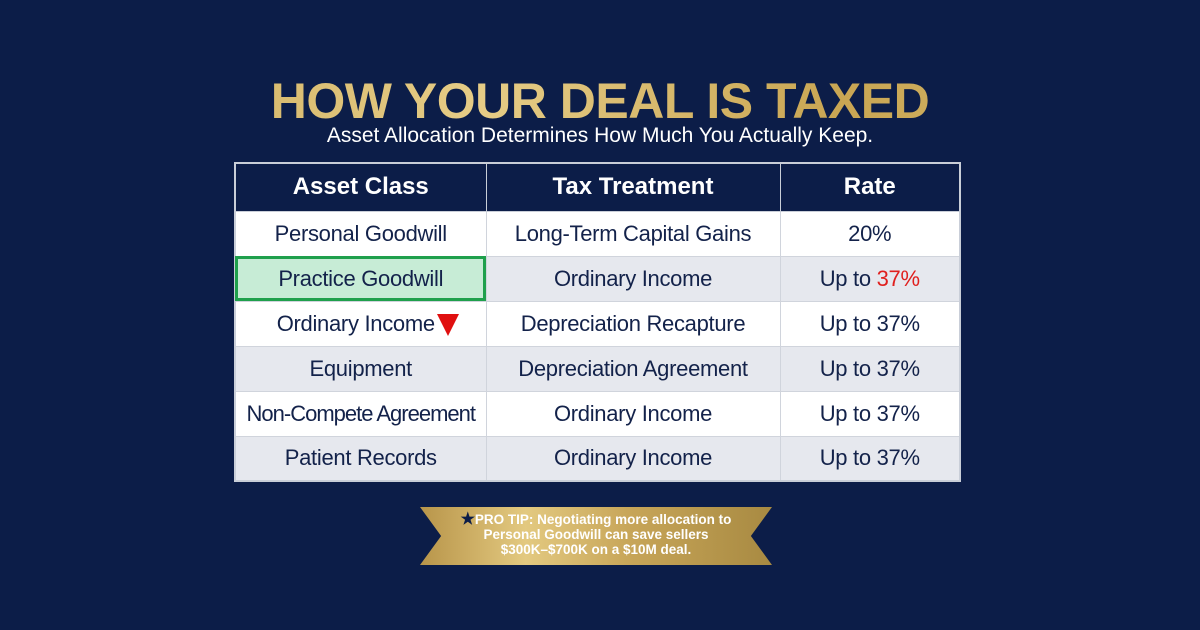 This screenshot has width=1200, height=630. I want to click on rate-value: 20%, so click(870, 233).